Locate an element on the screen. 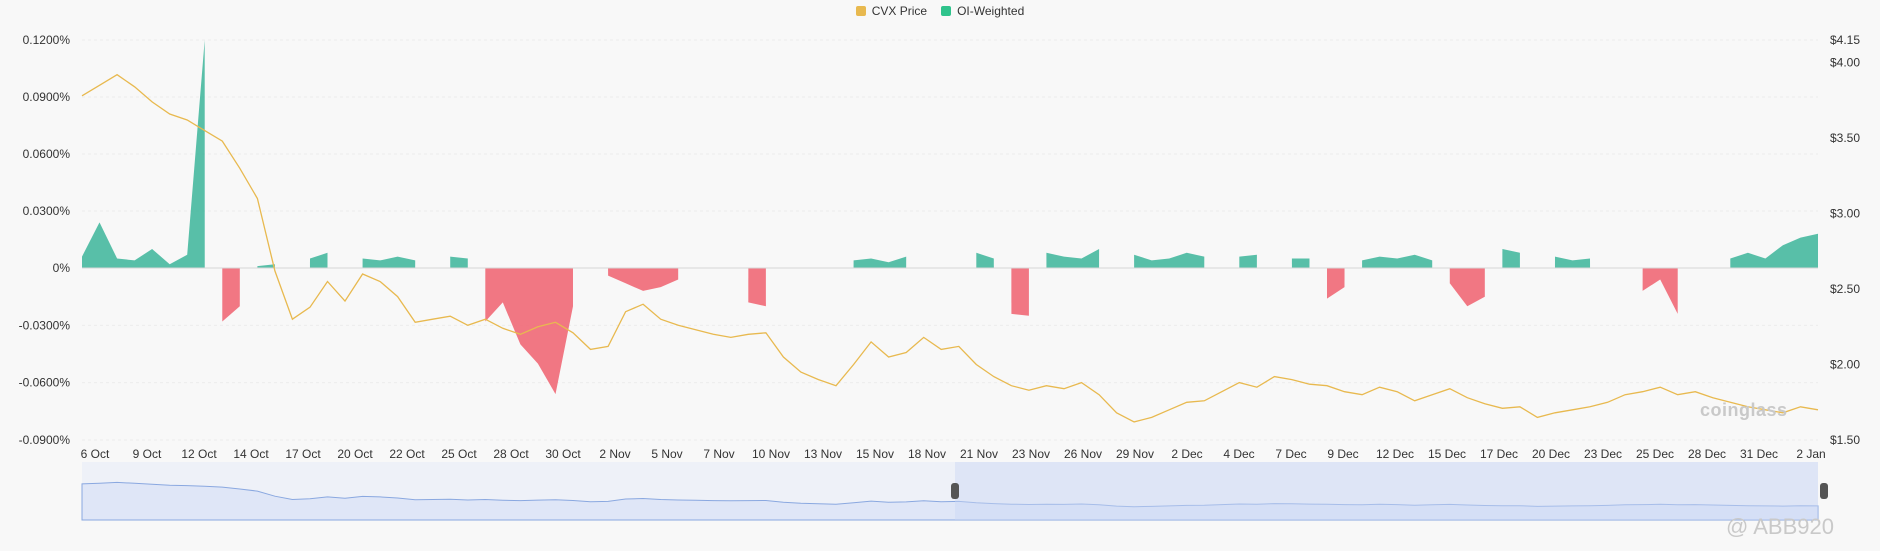 This screenshot has width=1880, height=551. y-right-tick-label: $1.50 is located at coordinates (1845, 440).